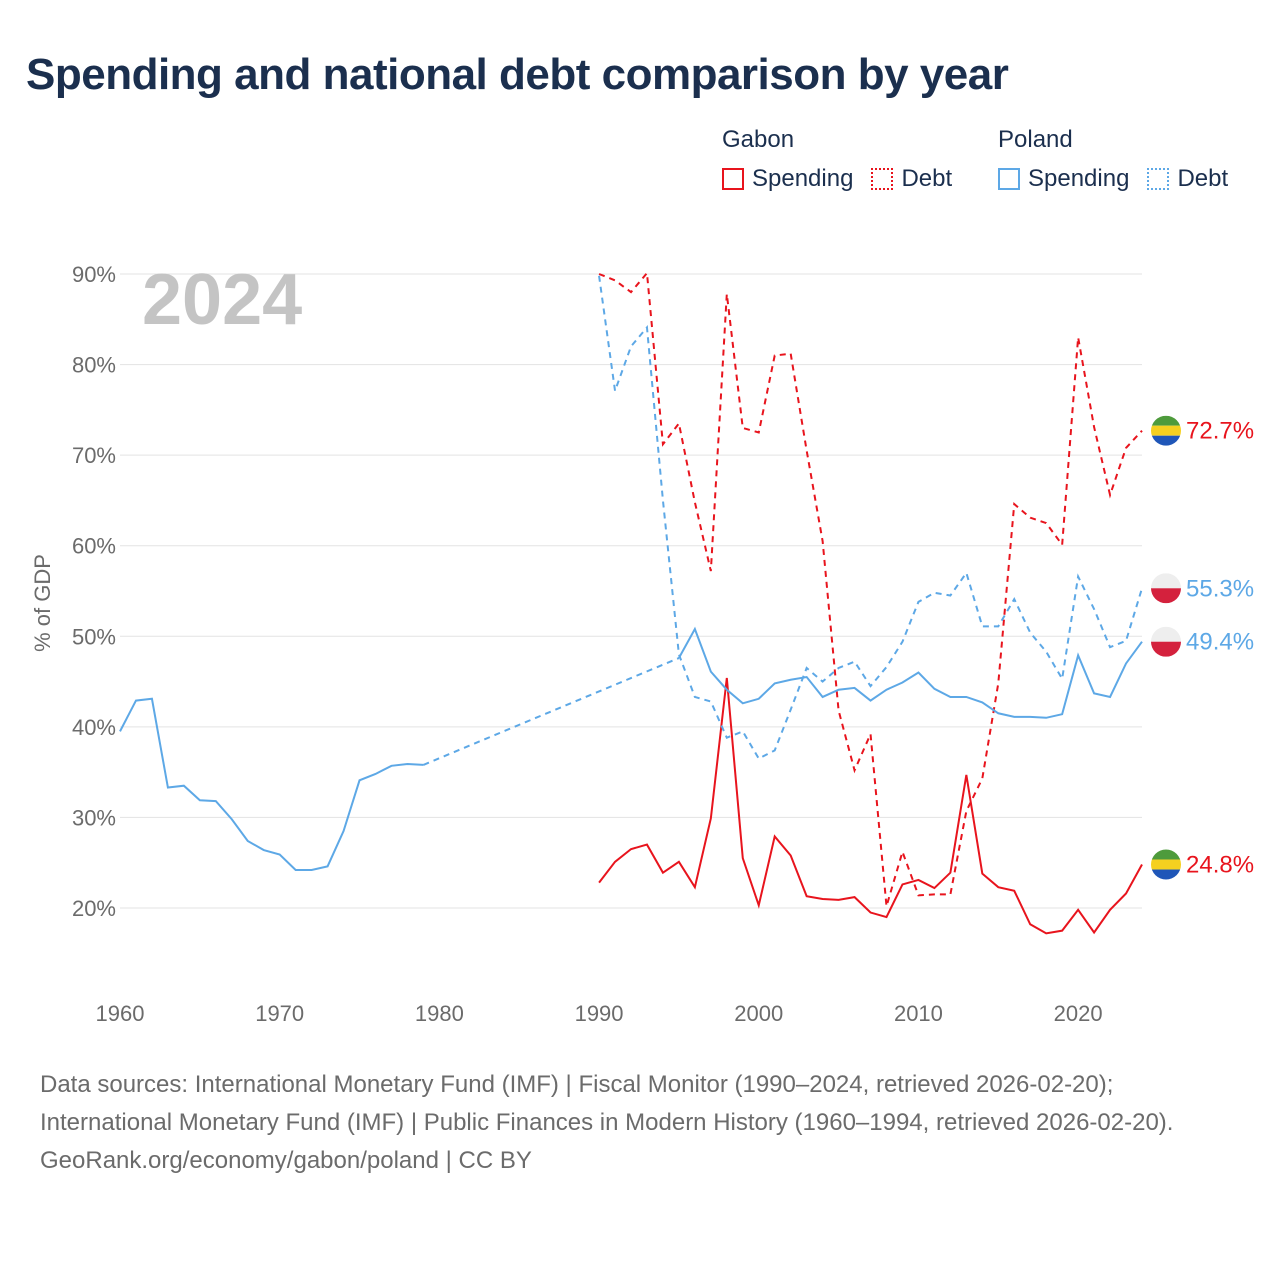 The image size is (1280, 1280). What do you see at coordinates (222, 300) in the screenshot?
I see `year-label: 2024` at bounding box center [222, 300].